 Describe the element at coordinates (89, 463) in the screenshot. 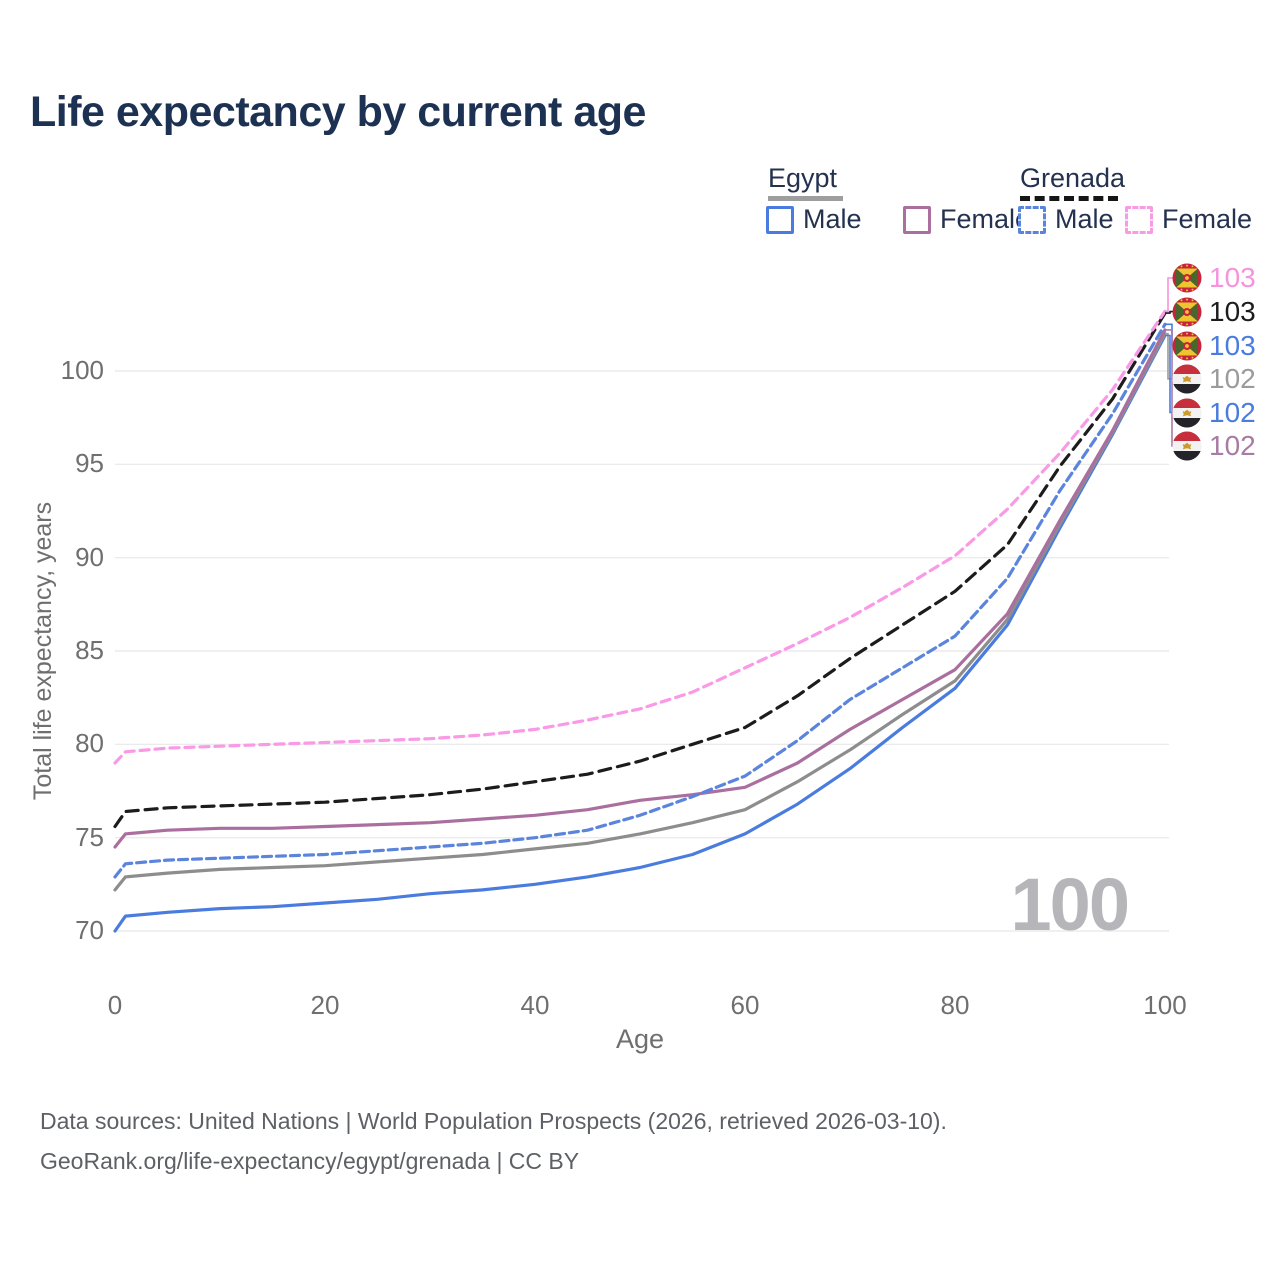

I see `y-tick-label: 95` at that location.